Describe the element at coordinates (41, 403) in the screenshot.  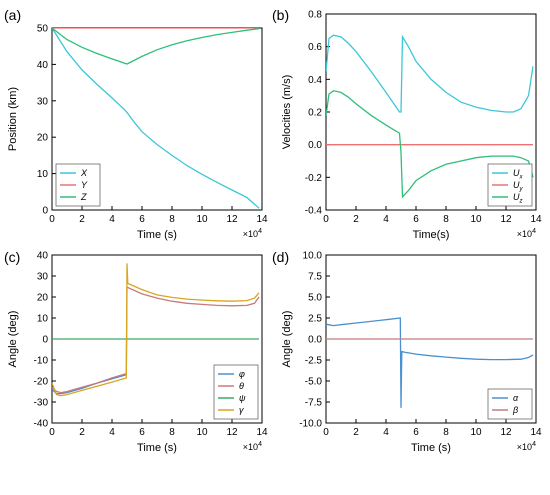
I see `y-tick-label: -30` at that location.